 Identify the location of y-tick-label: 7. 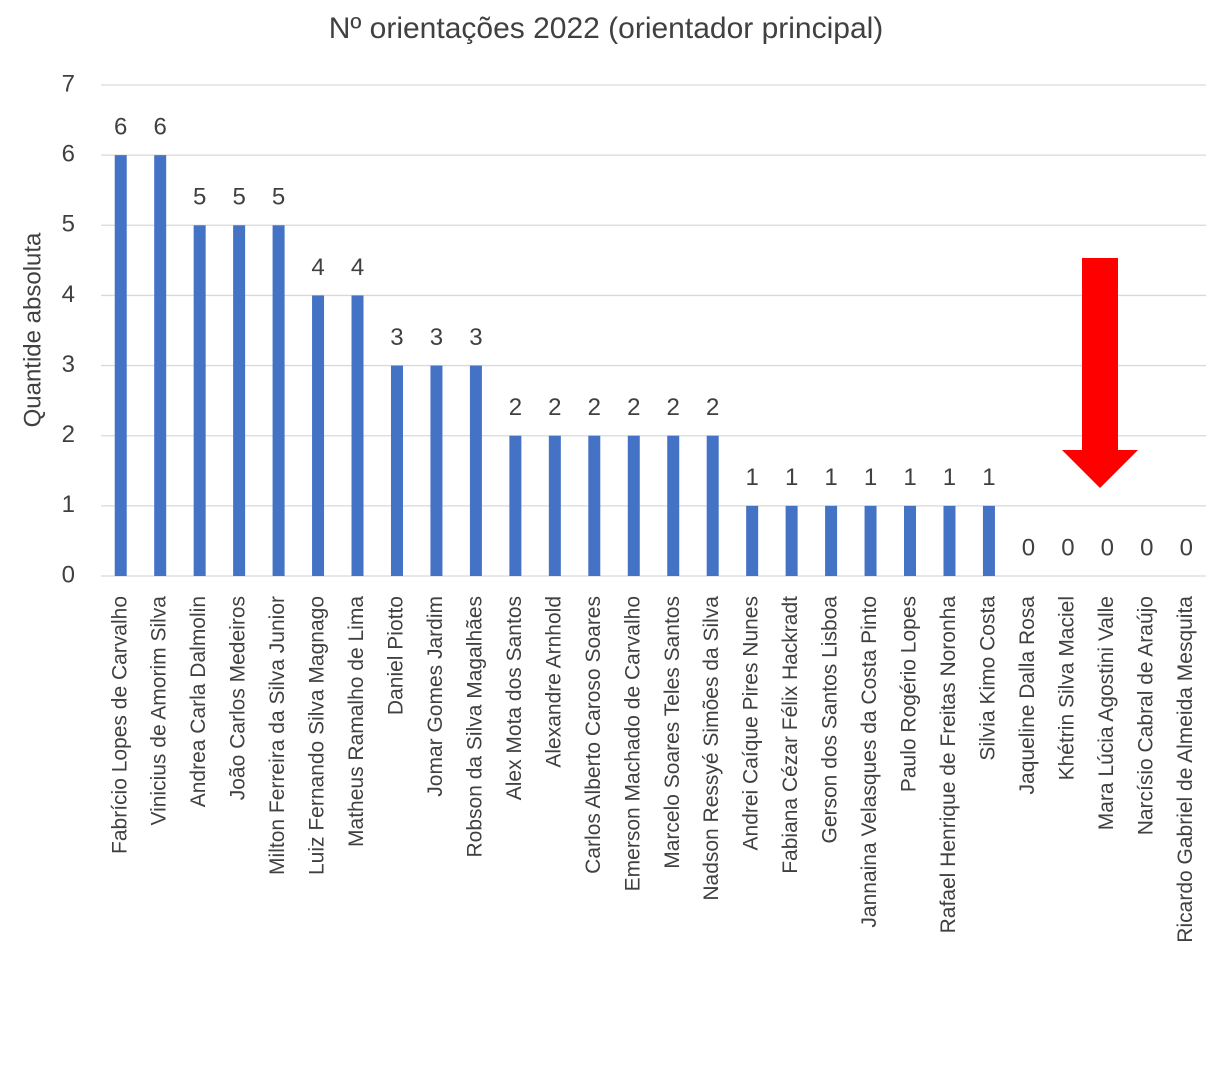
(68, 83).